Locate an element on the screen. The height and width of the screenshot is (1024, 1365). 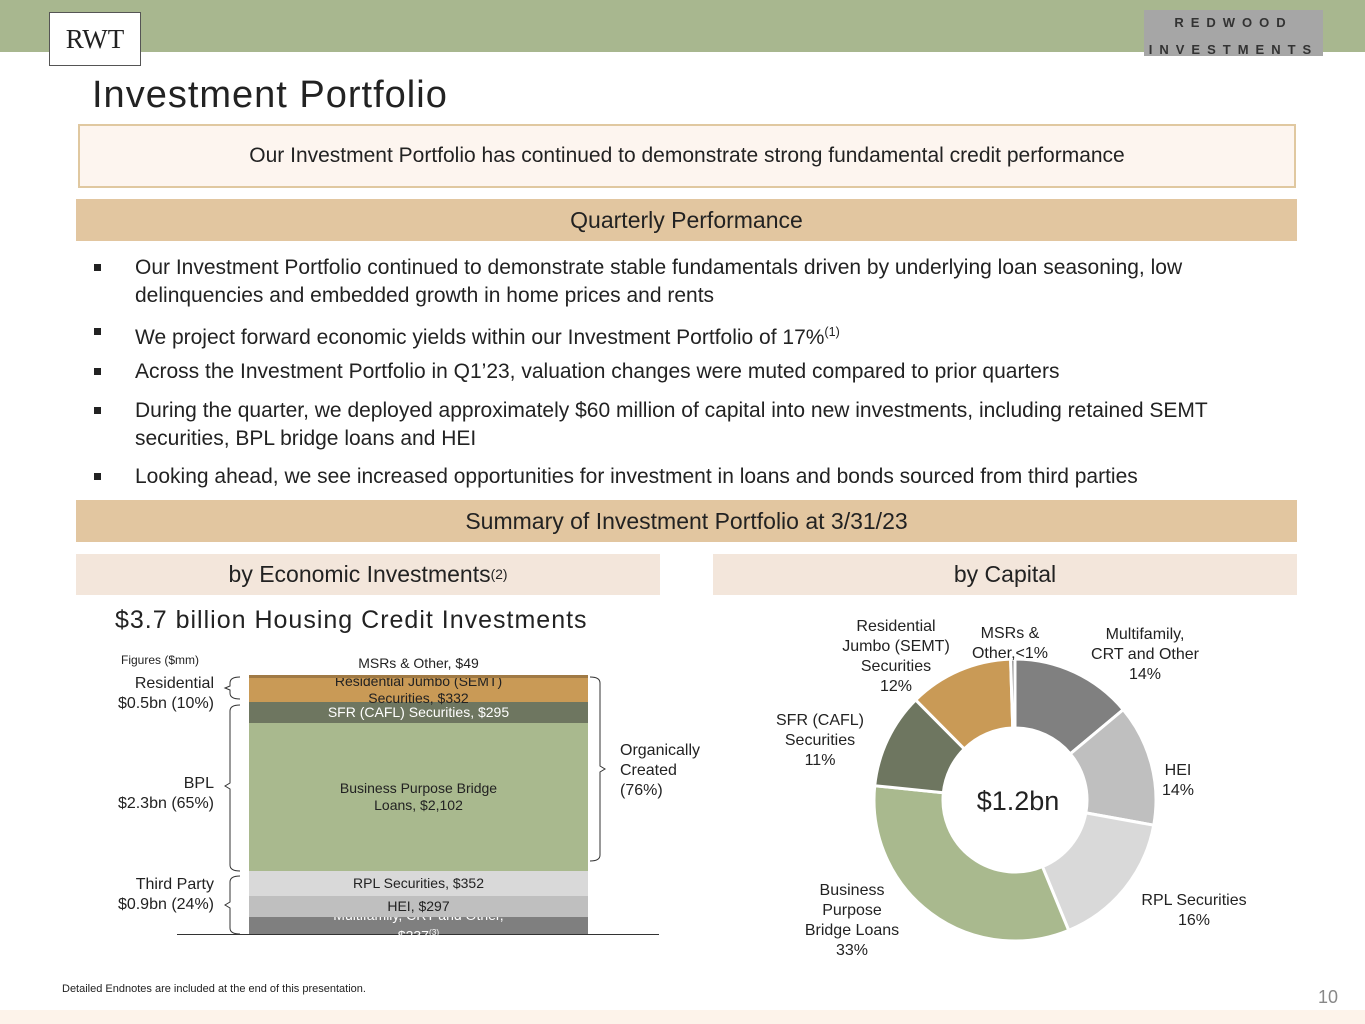
logo: RWT is located at coordinates (95, 39).